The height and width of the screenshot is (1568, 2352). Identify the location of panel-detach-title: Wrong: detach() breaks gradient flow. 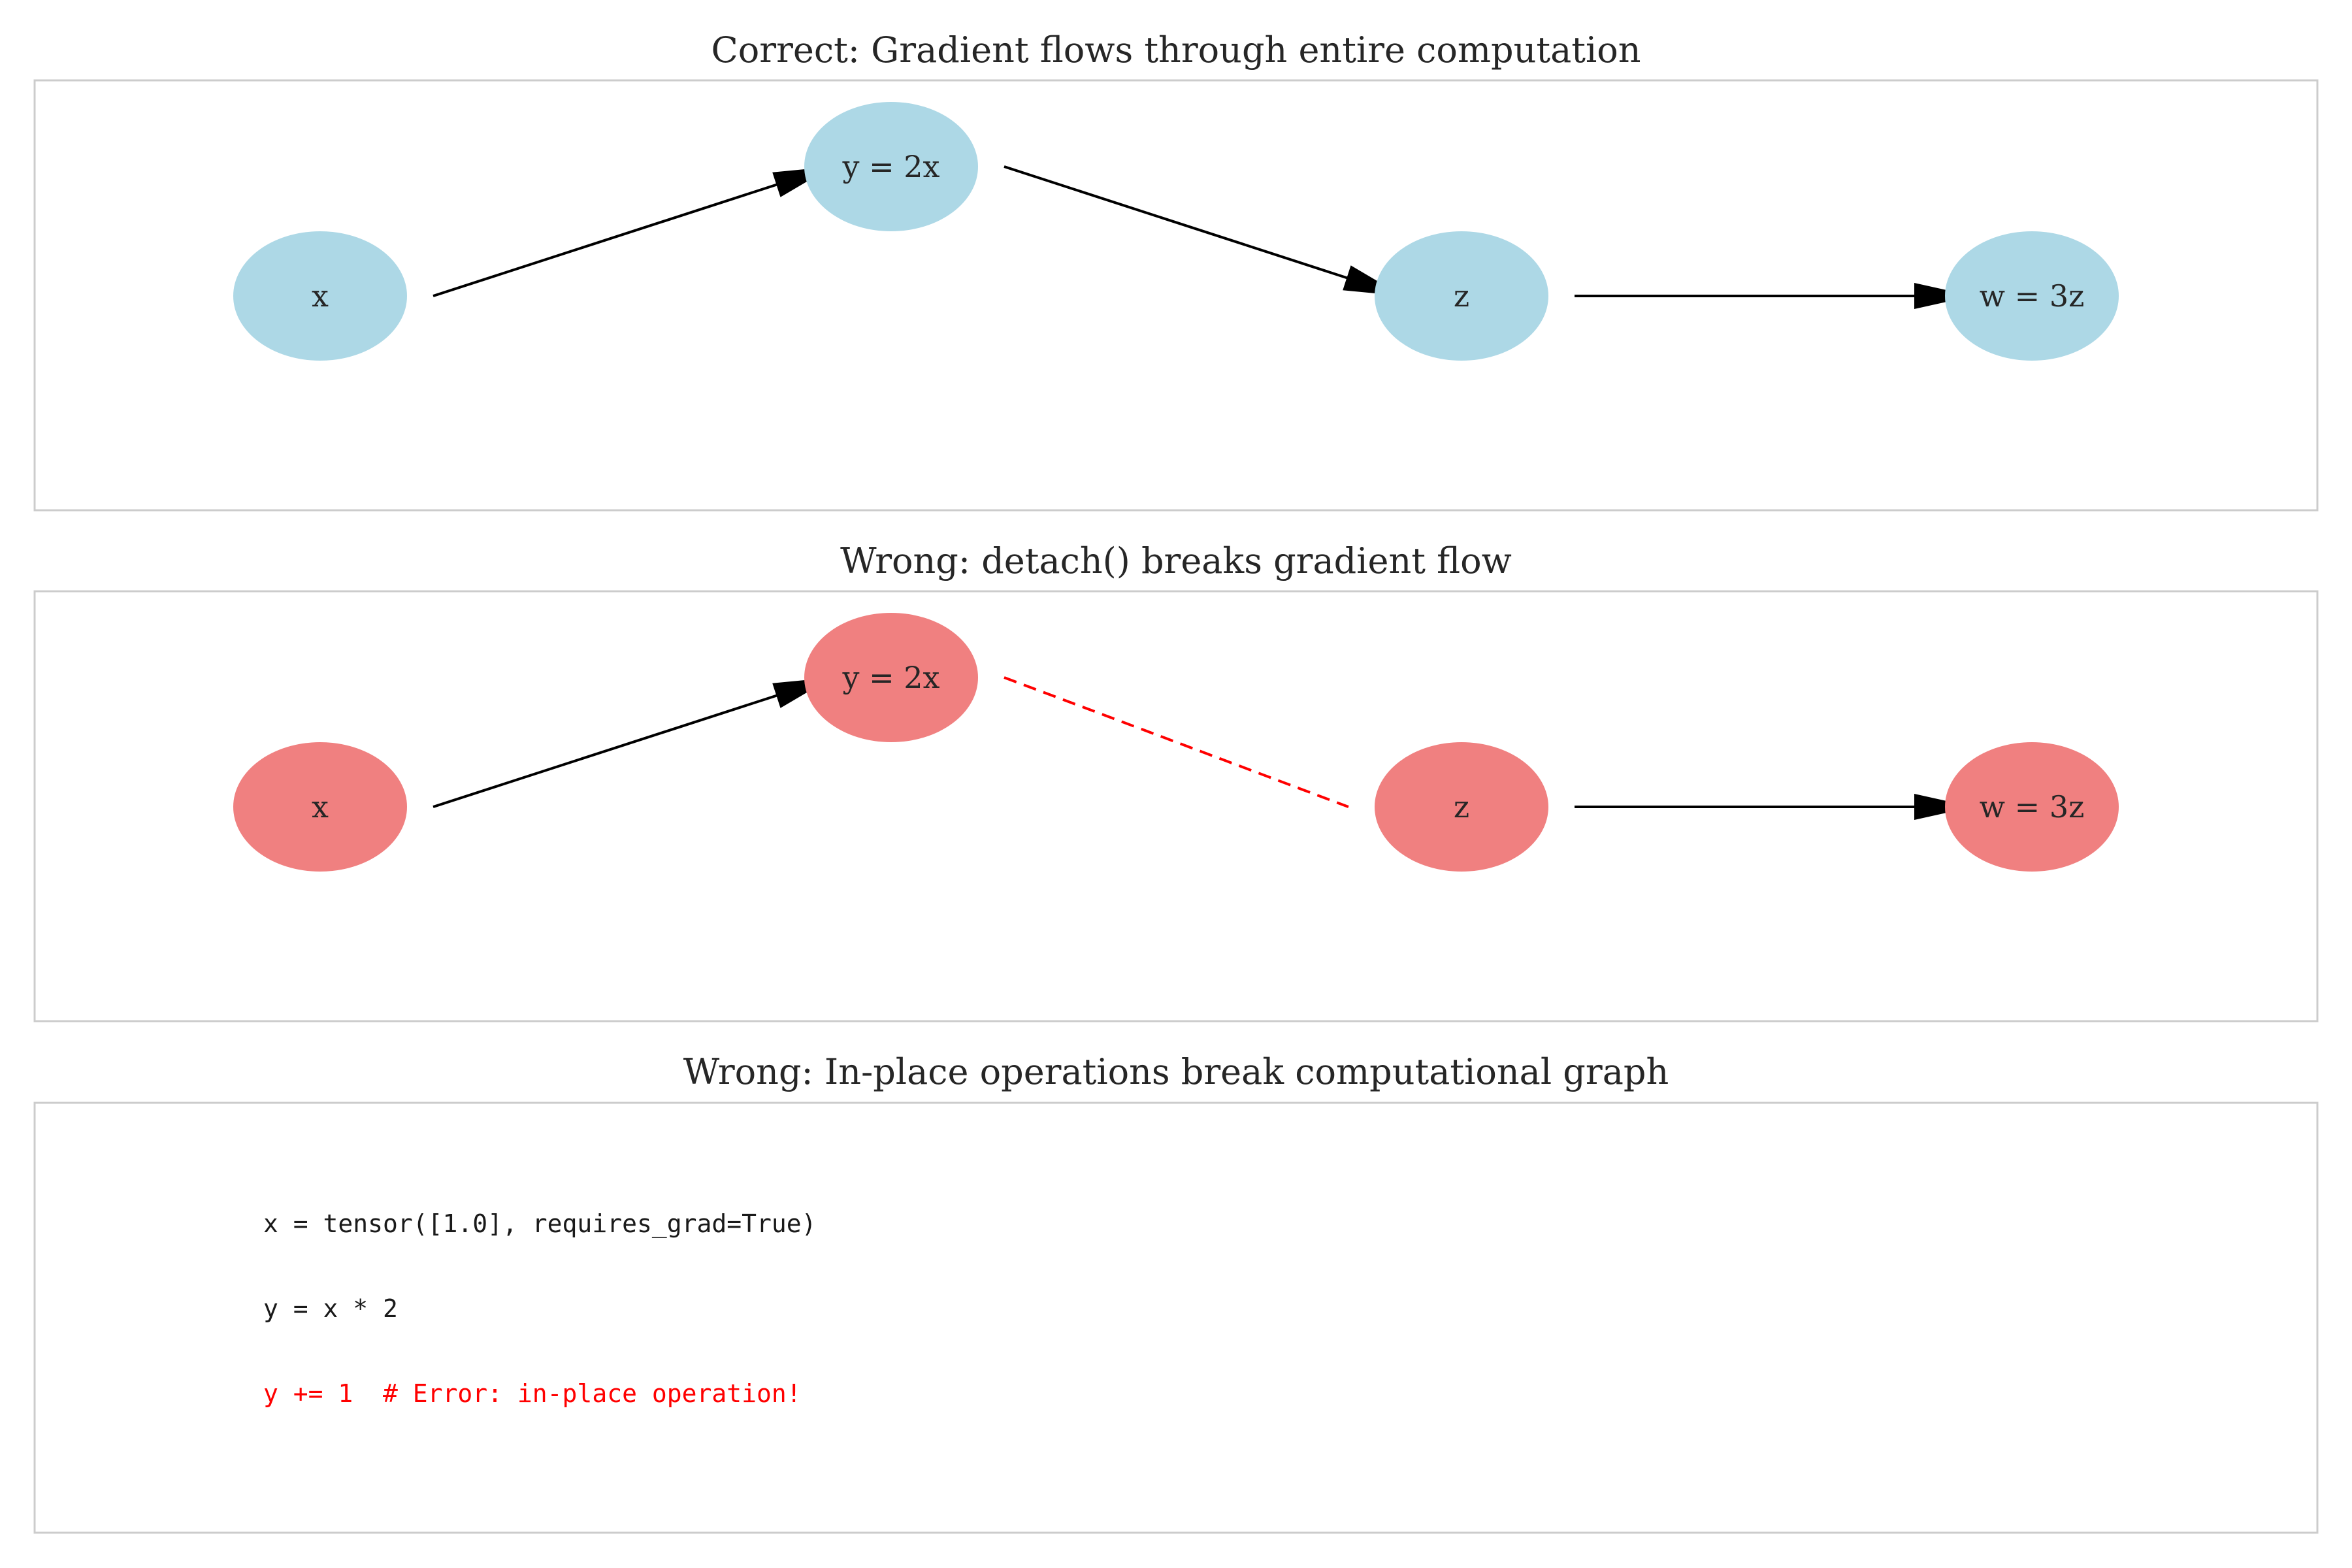
(1176, 560).